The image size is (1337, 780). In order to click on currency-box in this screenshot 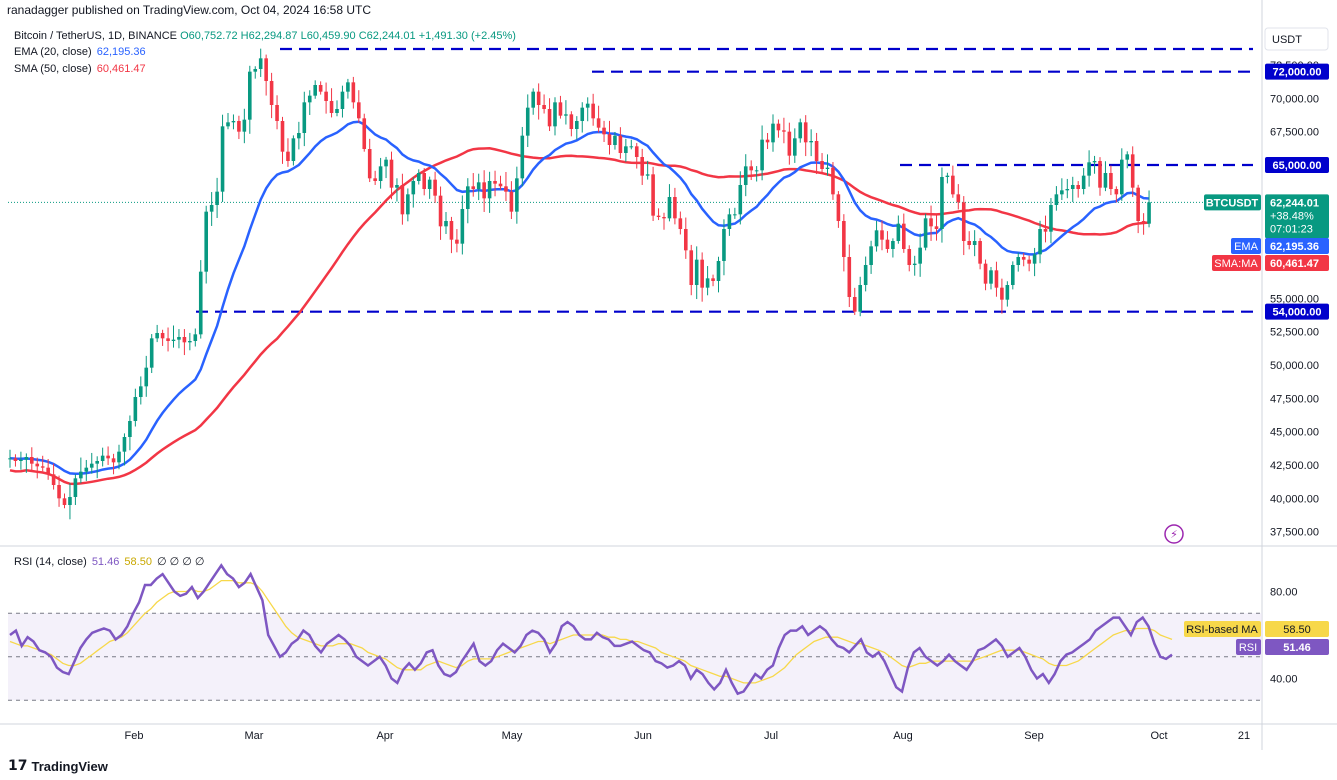, I will do `click(1296, 39)`.